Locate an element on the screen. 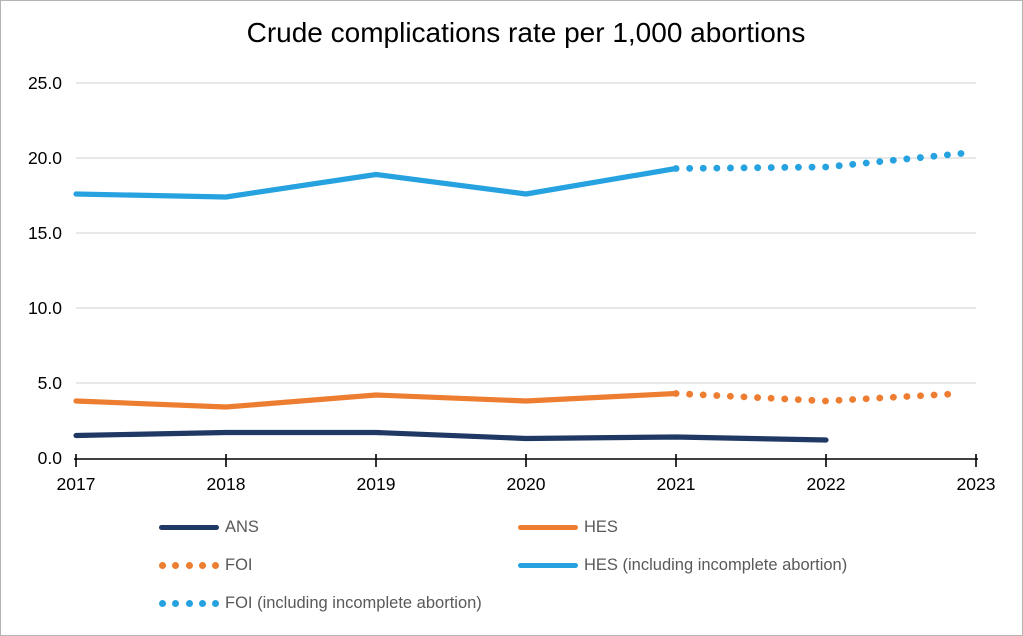 The height and width of the screenshot is (636, 1023). y-axis-tick-label: 20.0 is located at coordinates (45, 158).